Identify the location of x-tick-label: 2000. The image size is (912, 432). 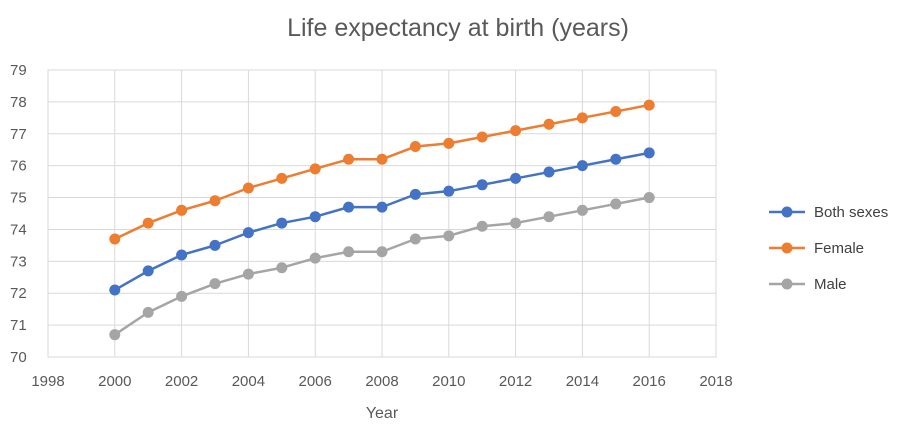
(114, 381).